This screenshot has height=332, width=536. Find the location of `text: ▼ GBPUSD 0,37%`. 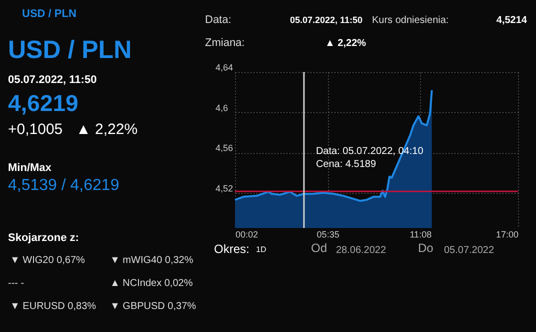

text: ▼ GBPUSD 0,37% is located at coordinates (153, 306).